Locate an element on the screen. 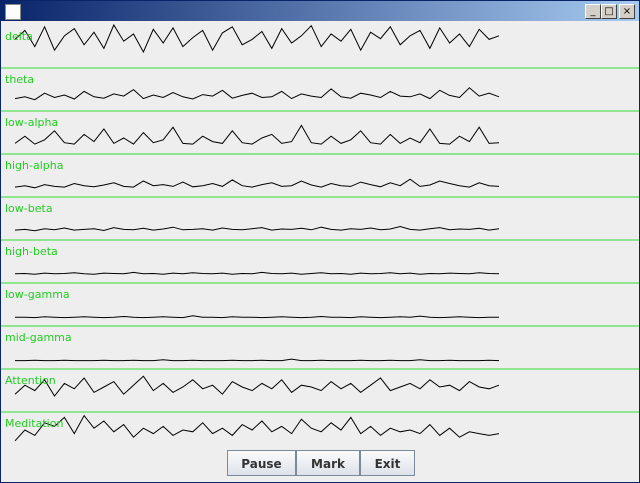  band-label: delta is located at coordinates (19, 36).